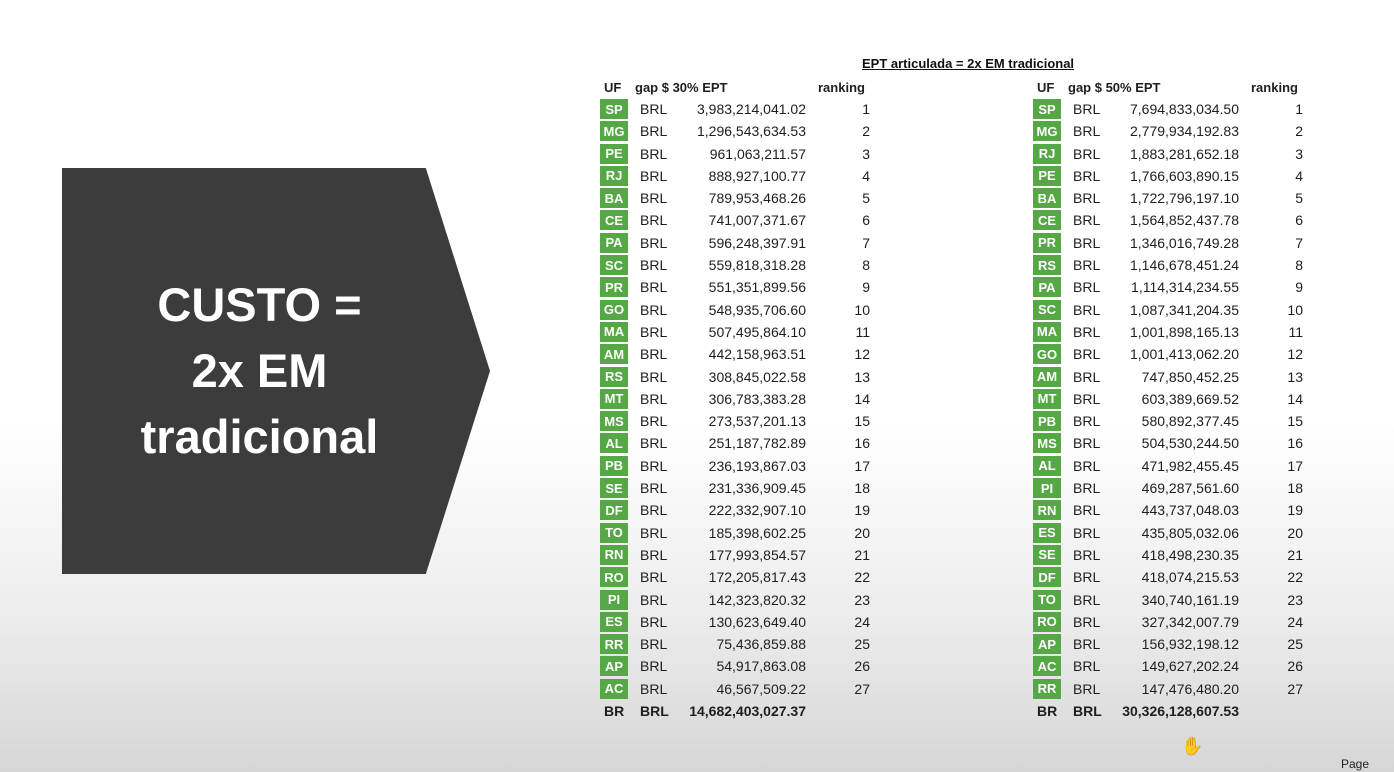  I want to click on gap-value: 251,187,782.89, so click(757, 443).